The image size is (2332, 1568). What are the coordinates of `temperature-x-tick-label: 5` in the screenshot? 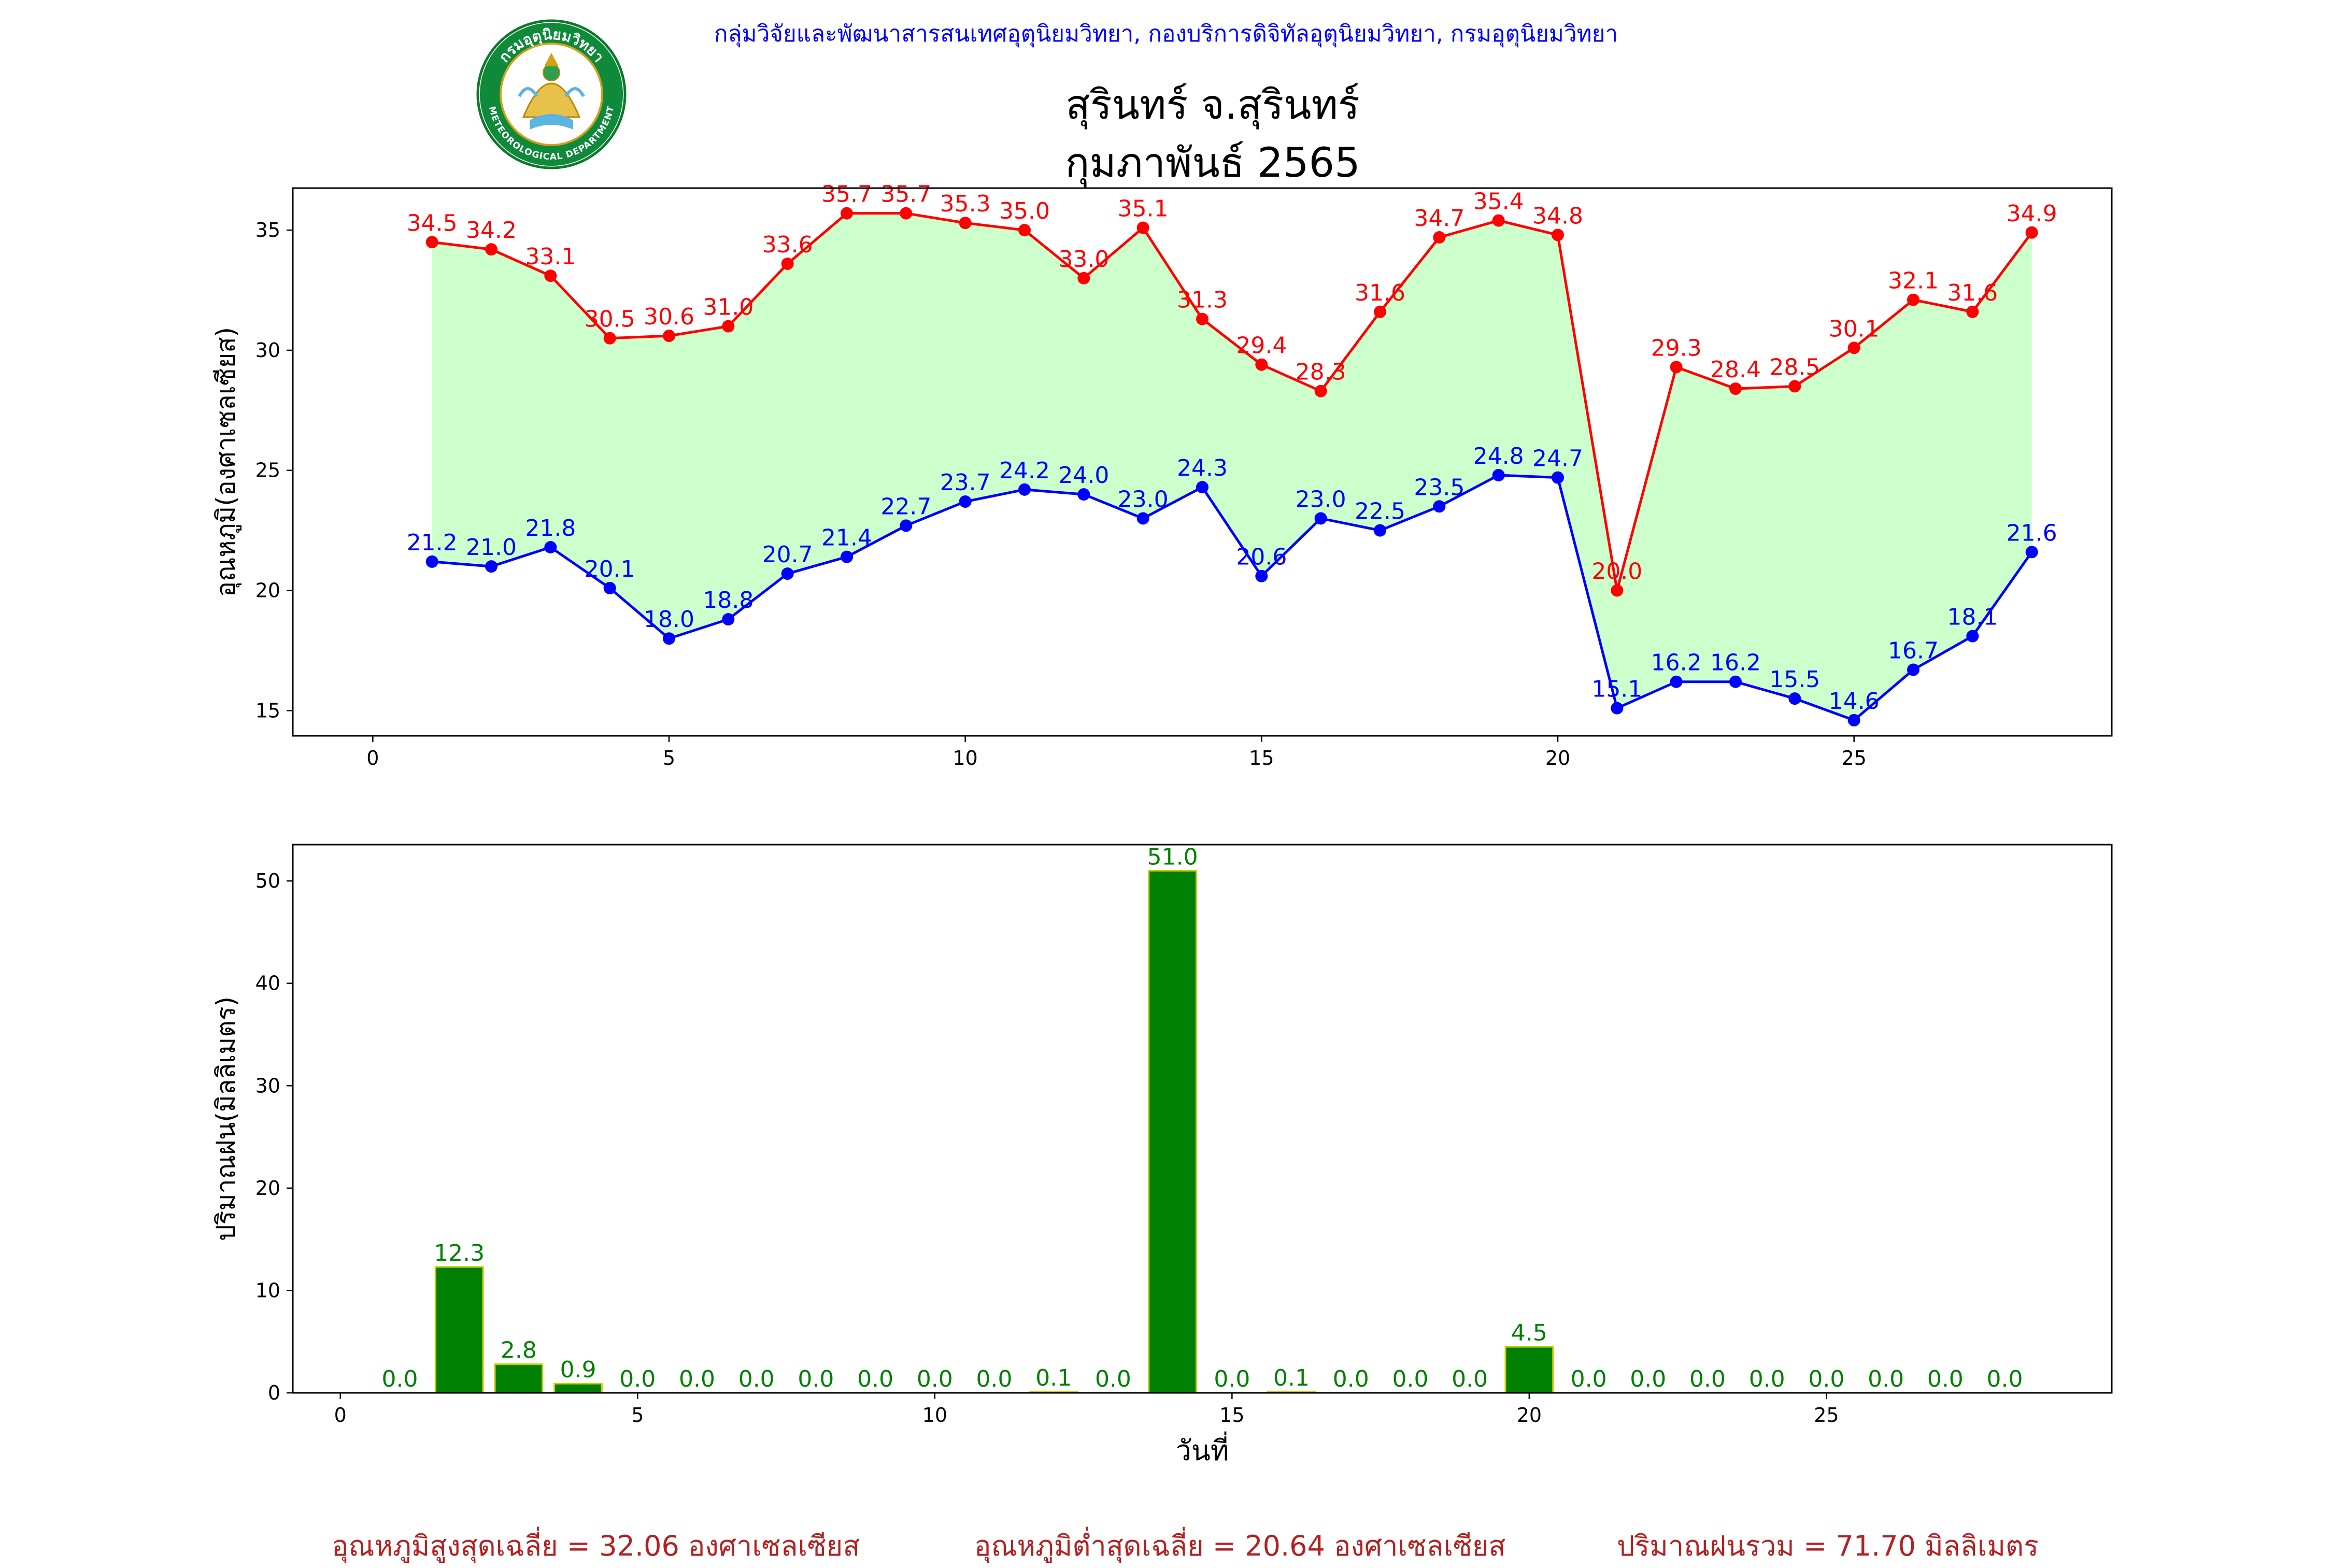 It's located at (669, 758).